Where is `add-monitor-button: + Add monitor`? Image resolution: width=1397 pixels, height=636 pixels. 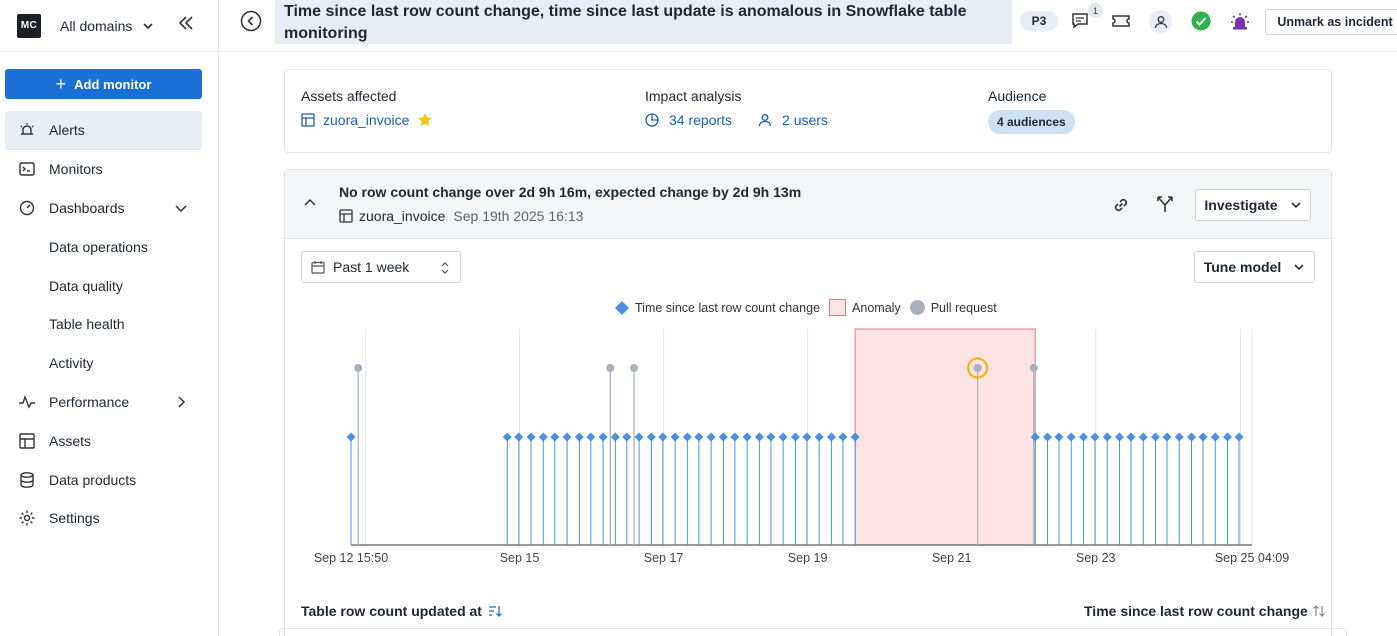
add-monitor-button: + Add monitor is located at coordinates (103, 84).